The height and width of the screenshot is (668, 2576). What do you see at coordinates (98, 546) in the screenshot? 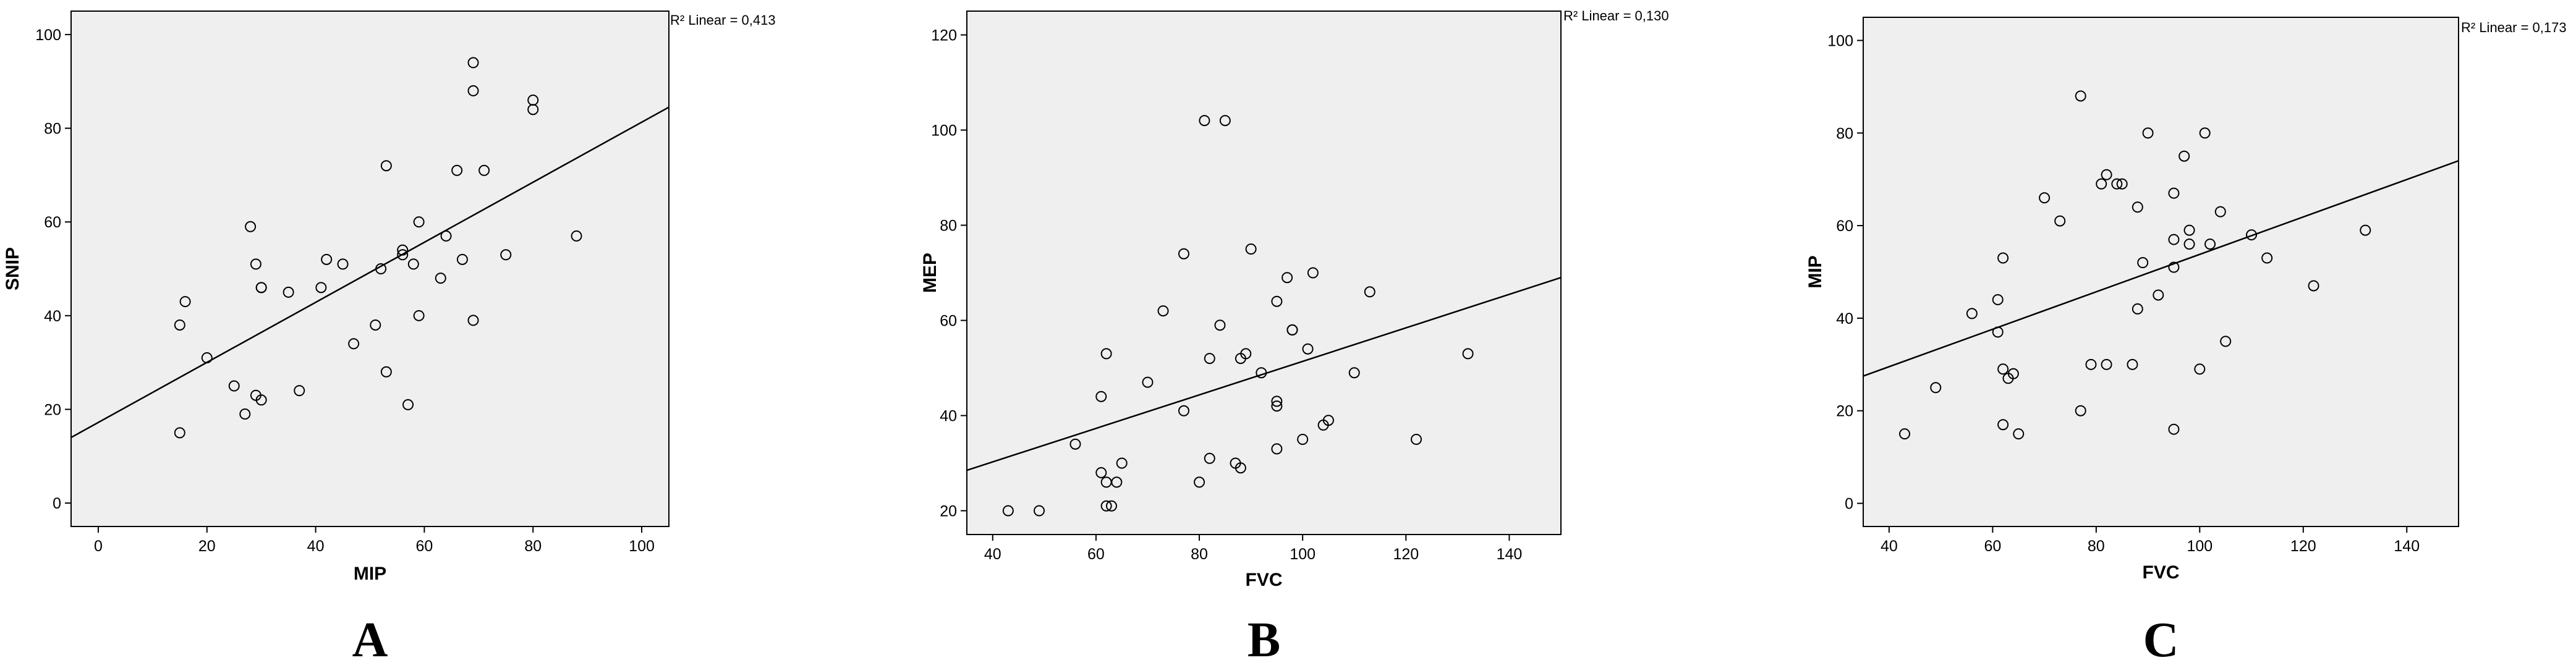
I see `x-tick-label: 0` at bounding box center [98, 546].